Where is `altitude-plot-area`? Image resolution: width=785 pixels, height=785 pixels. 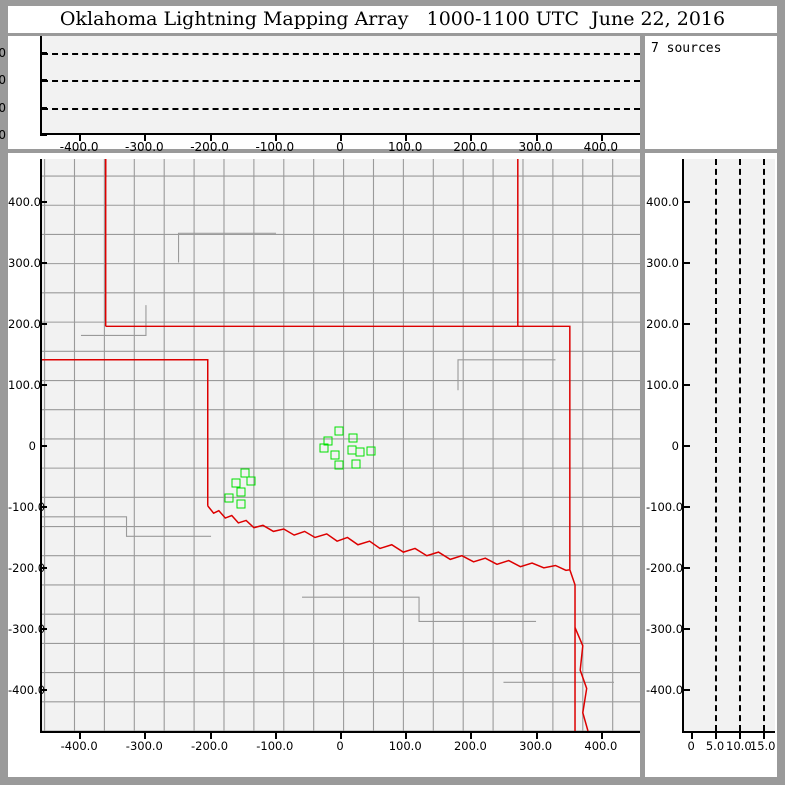
altitude-plot-area is located at coordinates (340, 85).